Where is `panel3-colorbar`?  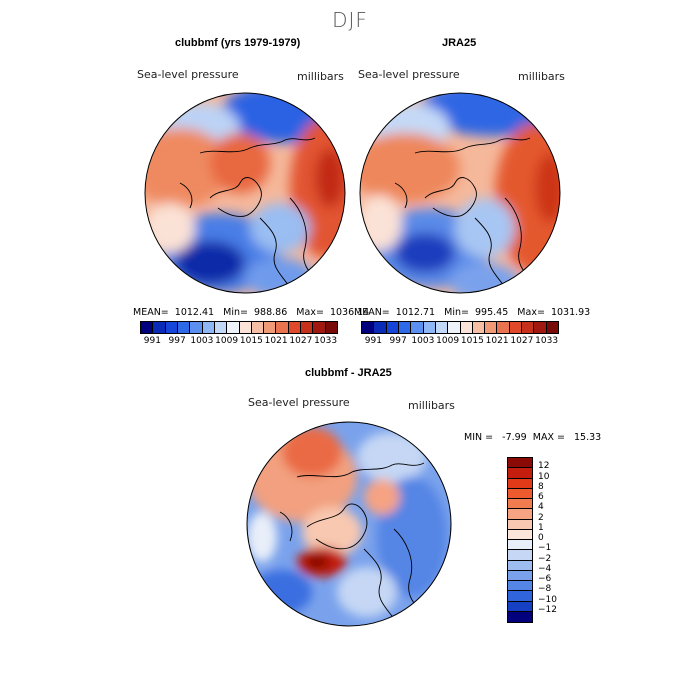
panel3-colorbar is located at coordinates (520, 540).